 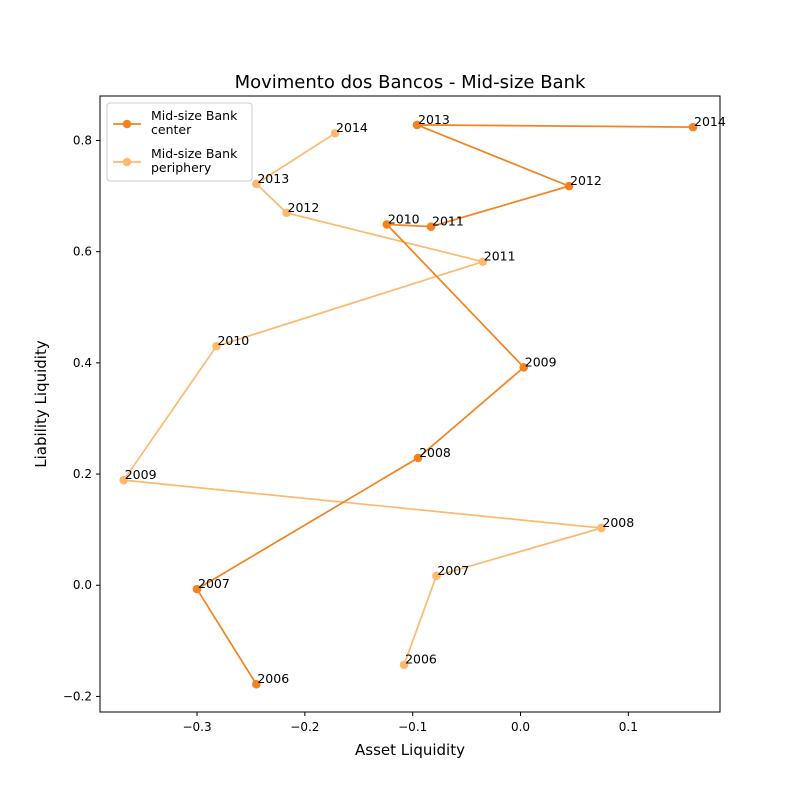 What do you see at coordinates (179, 142) in the screenshot?
I see `legend-box` at bounding box center [179, 142].